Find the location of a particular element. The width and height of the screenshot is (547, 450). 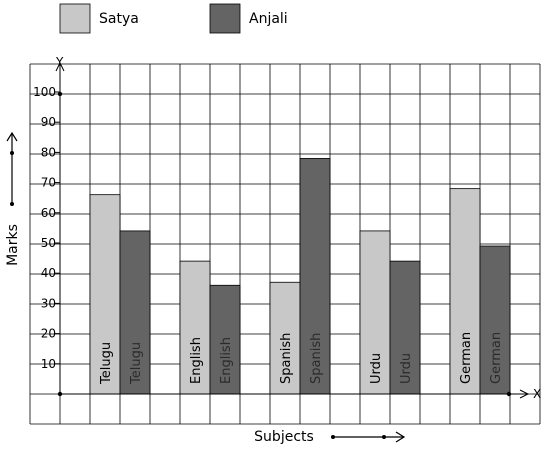

y-tick-label: 30 is located at coordinates (48, 303).